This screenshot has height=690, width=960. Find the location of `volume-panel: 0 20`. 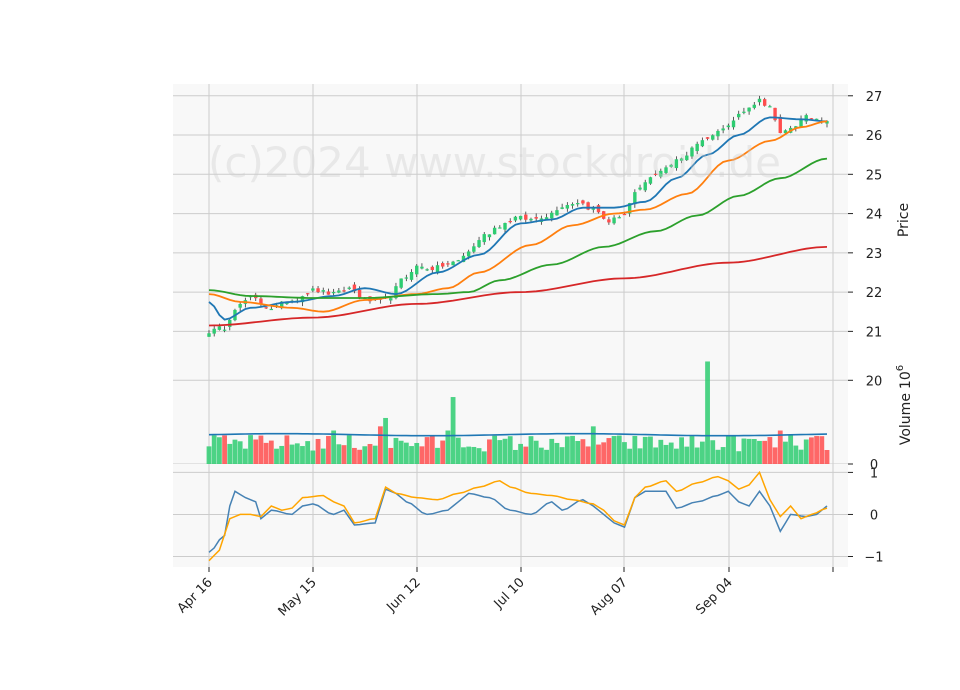

volume-panel: 0 20 is located at coordinates (527, 412).